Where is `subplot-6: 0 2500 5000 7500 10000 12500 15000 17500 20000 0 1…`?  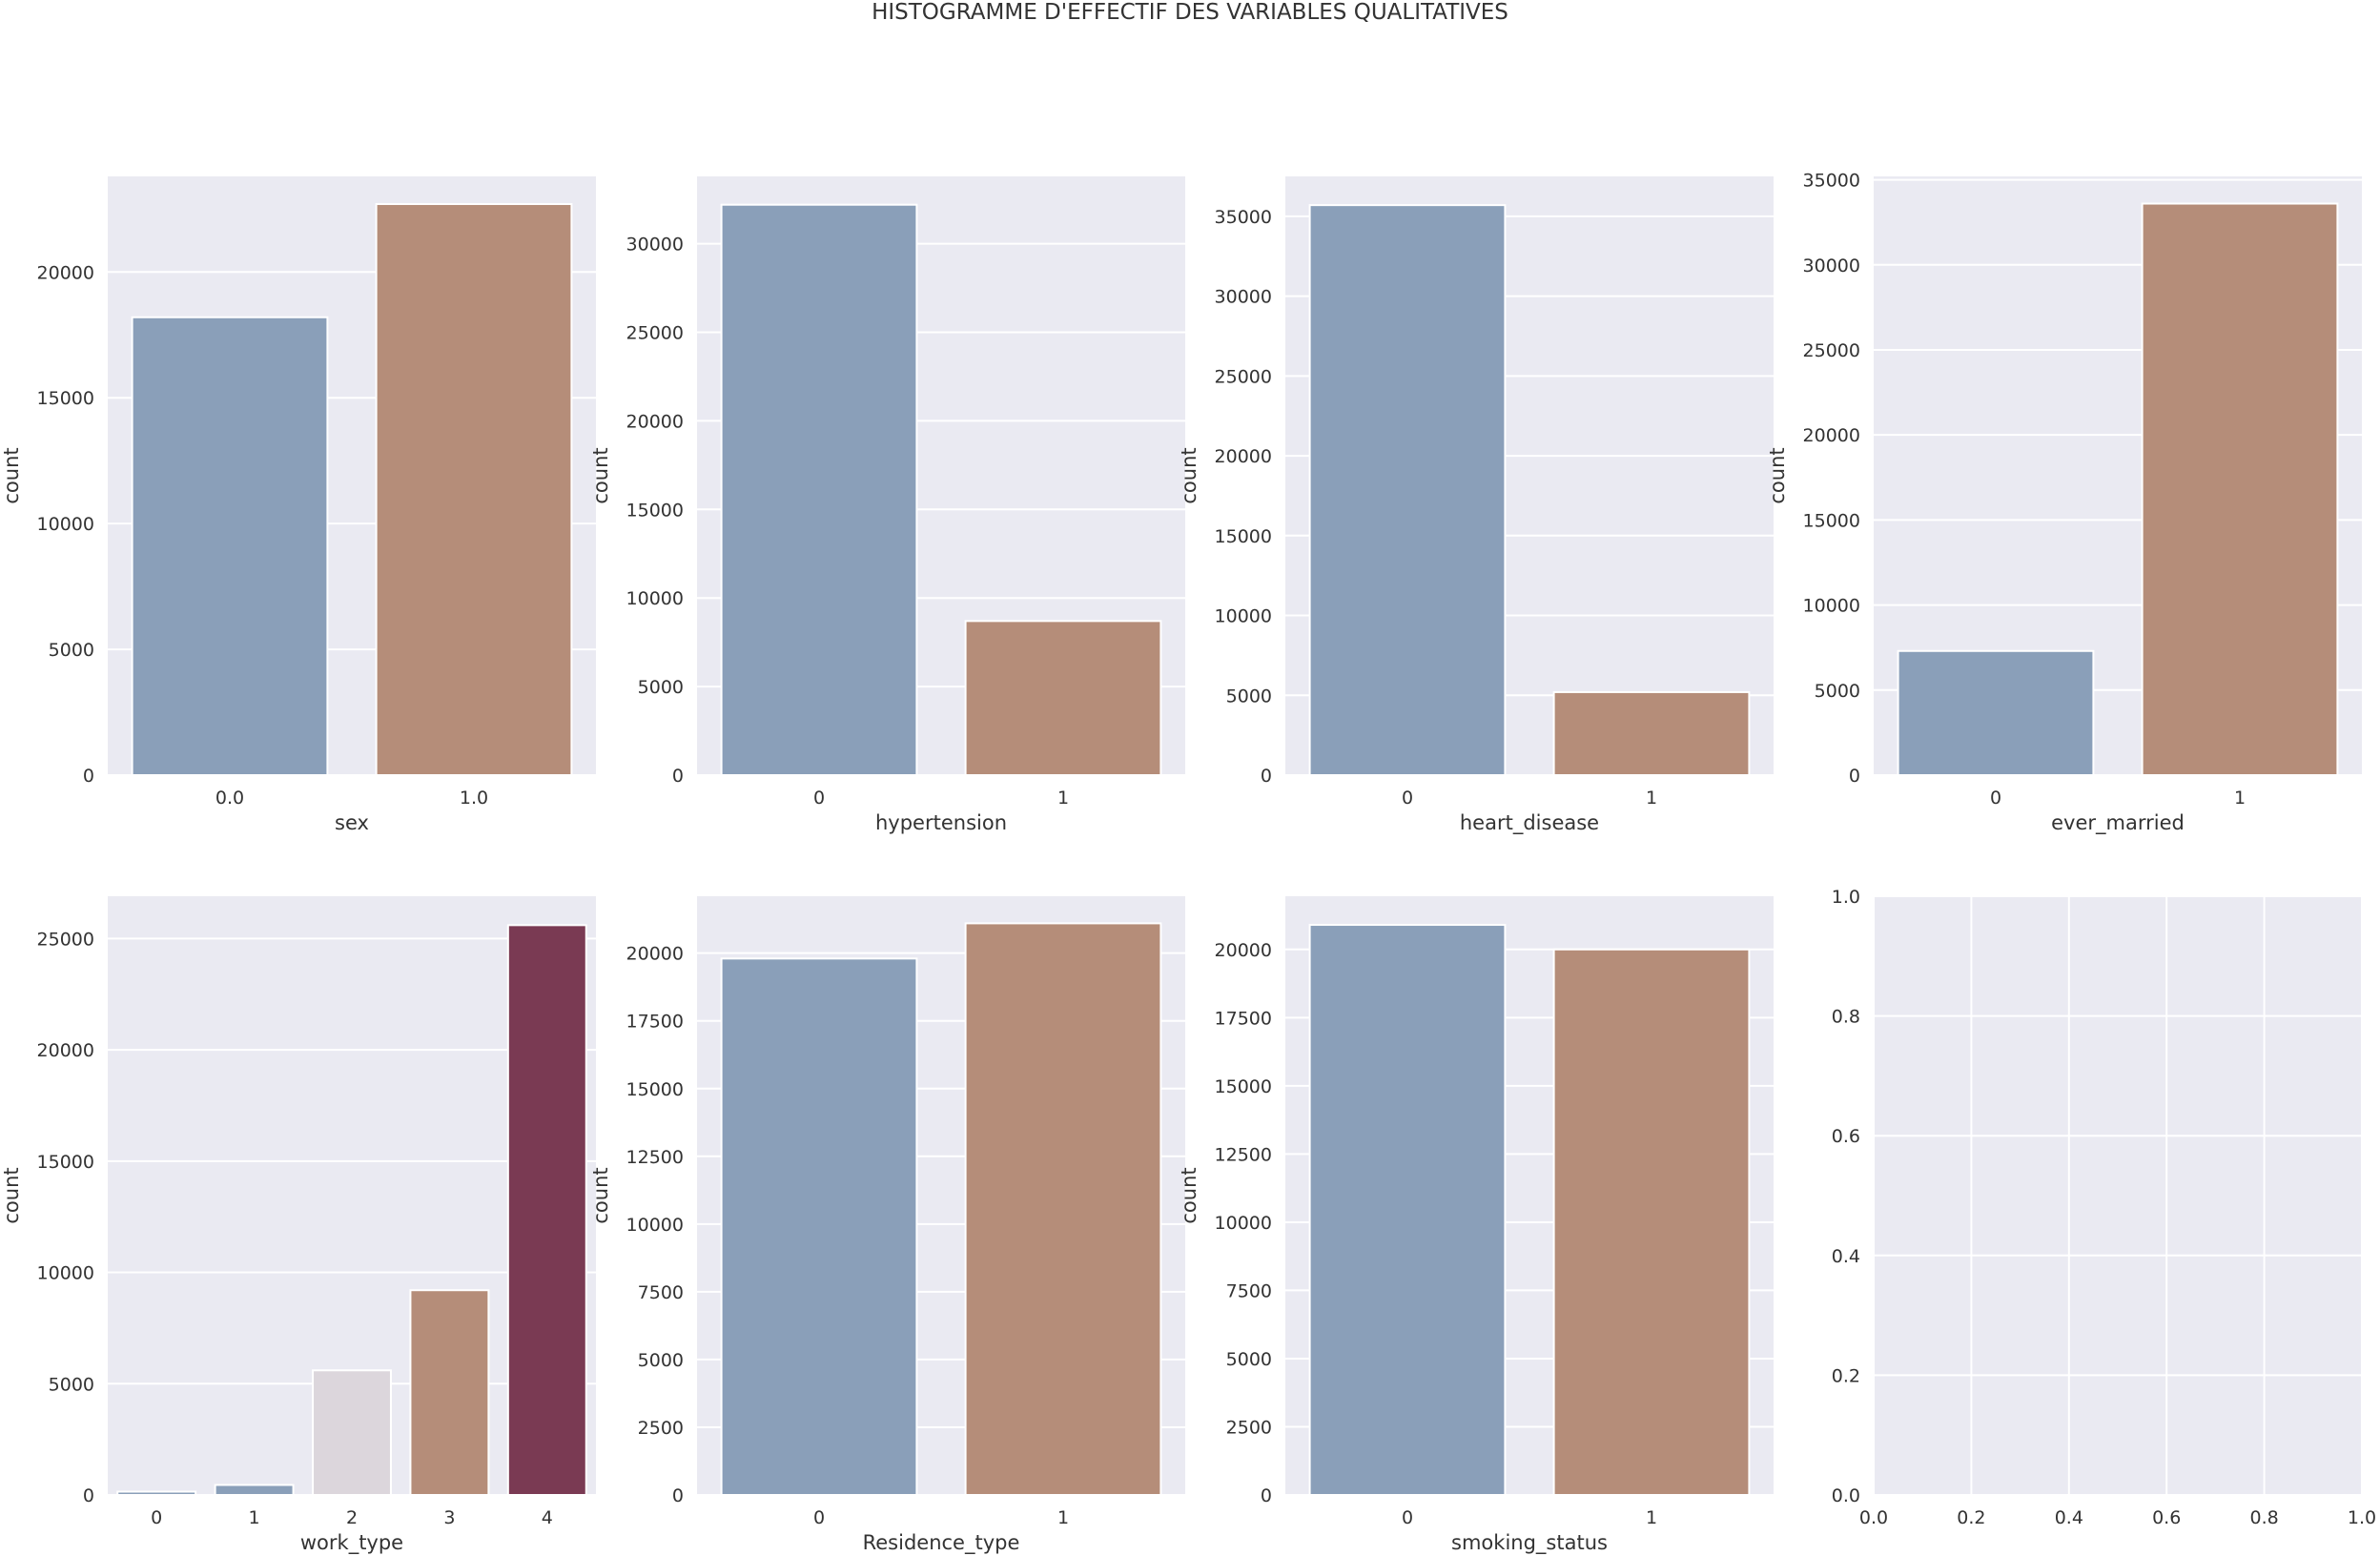 subplot-6: 0 2500 5000 7500 10000 12500 15000 17500 20000 0 1… is located at coordinates (887, 1225).